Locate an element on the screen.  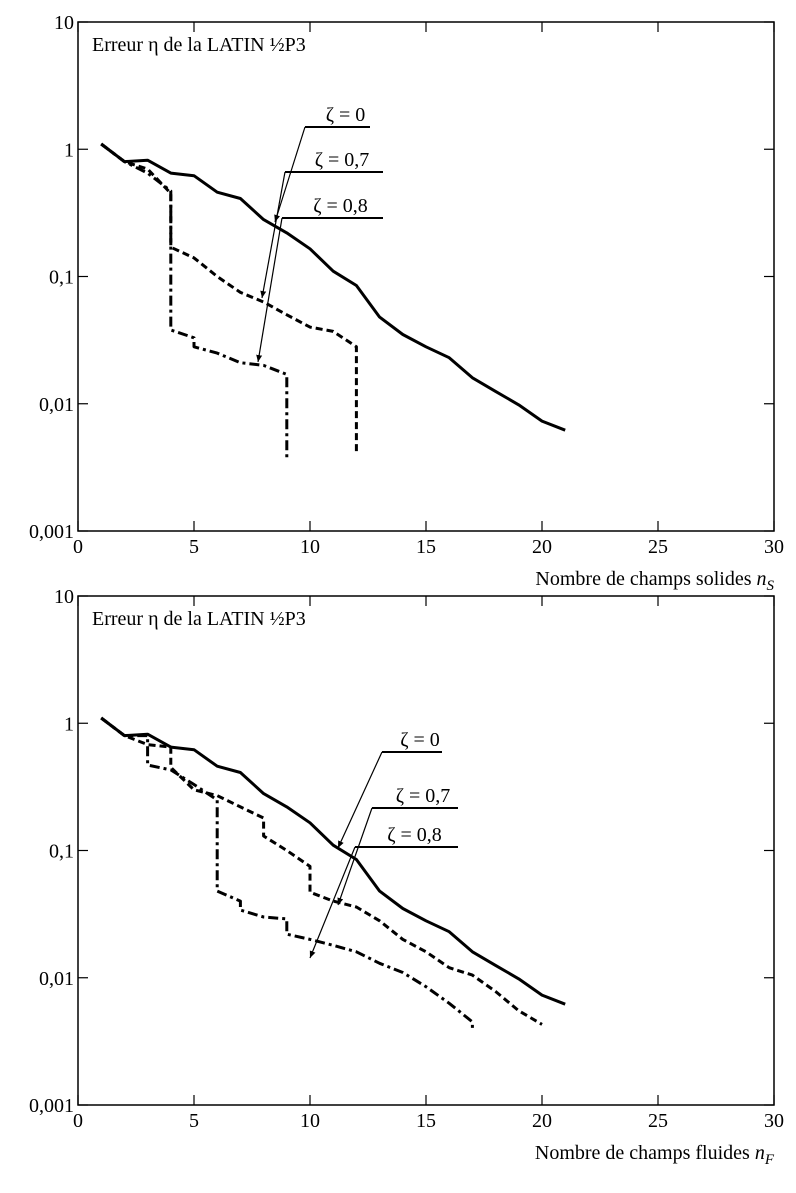
x-axis-label: Nombre de champs fluides nF is located at coordinates (655, 1155).